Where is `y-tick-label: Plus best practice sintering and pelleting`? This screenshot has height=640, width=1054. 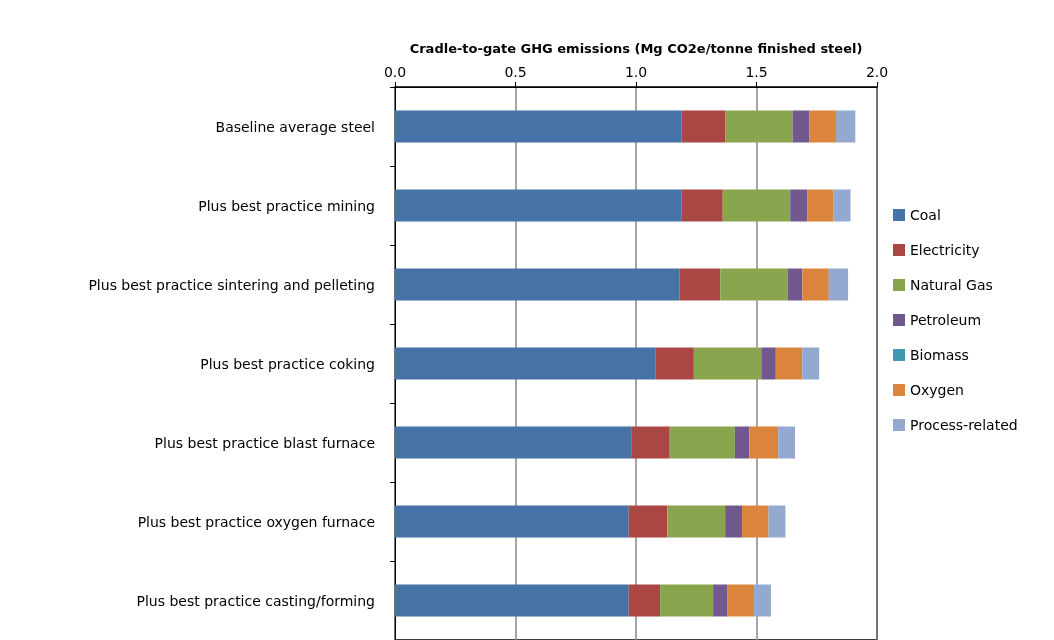
y-tick-label: Plus best practice sintering and pelleting is located at coordinates (231, 284).